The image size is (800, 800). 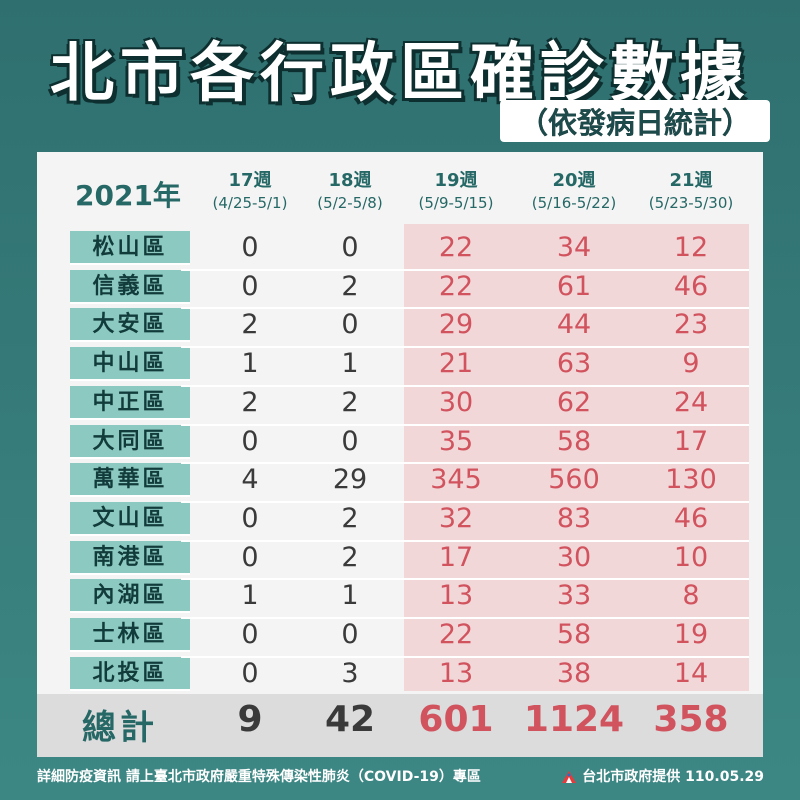 What do you see at coordinates (130, 596) in the screenshot?
I see `district-label: 內湖區` at bounding box center [130, 596].